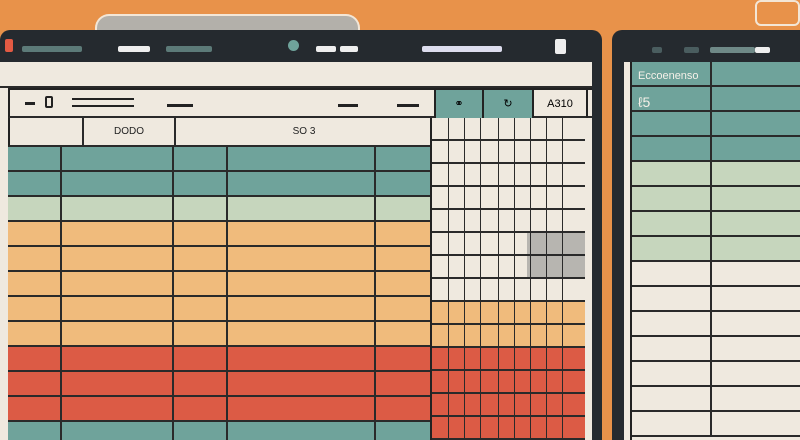 This screenshot has width=800, height=440. Describe the element at coordinates (9, 45) in the screenshot. I see `close-icon` at that location.